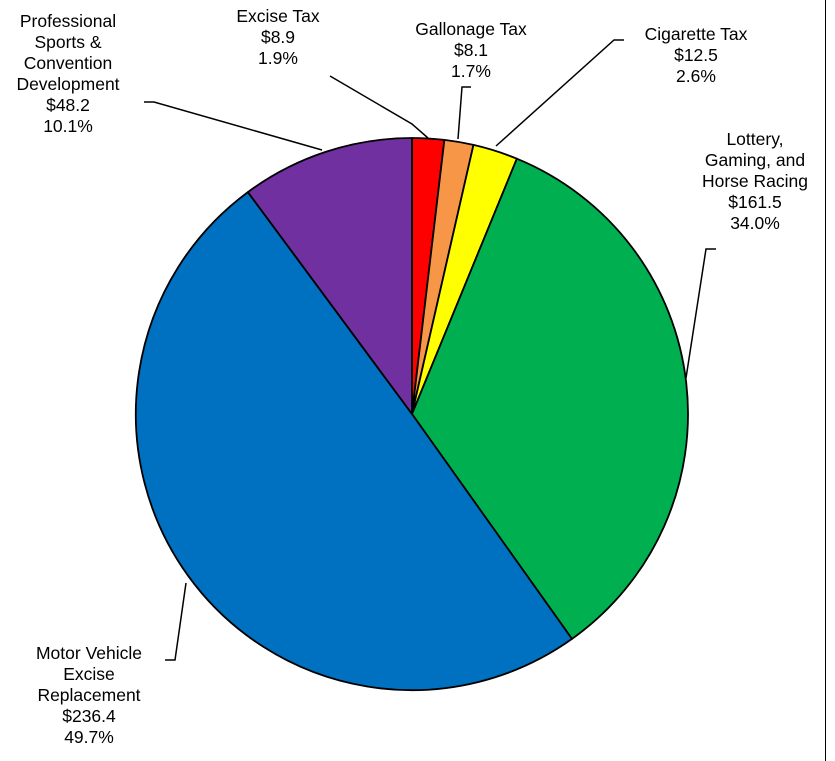 Image resolution: width=835 pixels, height=761 pixels. Describe the element at coordinates (696, 76) in the screenshot. I see `slice-label-percent: 2.6%` at that location.